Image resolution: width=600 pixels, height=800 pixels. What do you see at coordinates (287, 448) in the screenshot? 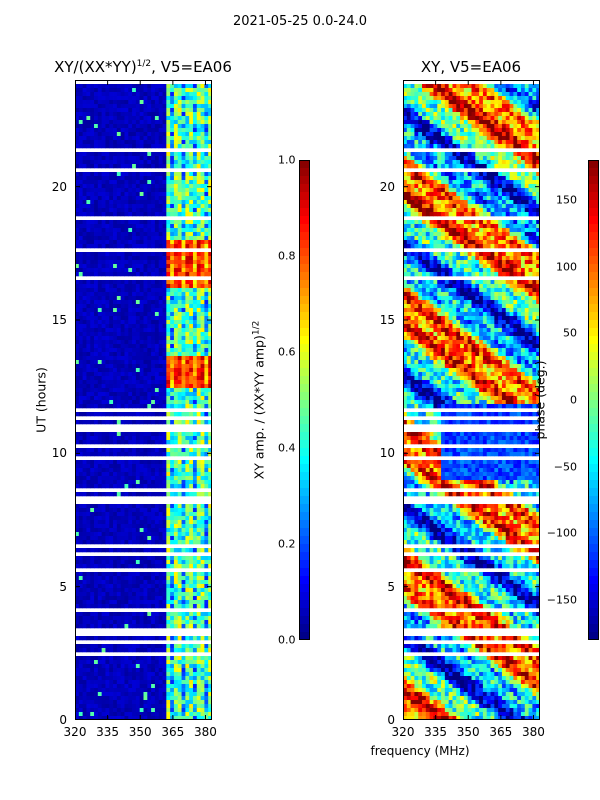
I see `colorbar-tick-label: 0.4` at bounding box center [287, 448].